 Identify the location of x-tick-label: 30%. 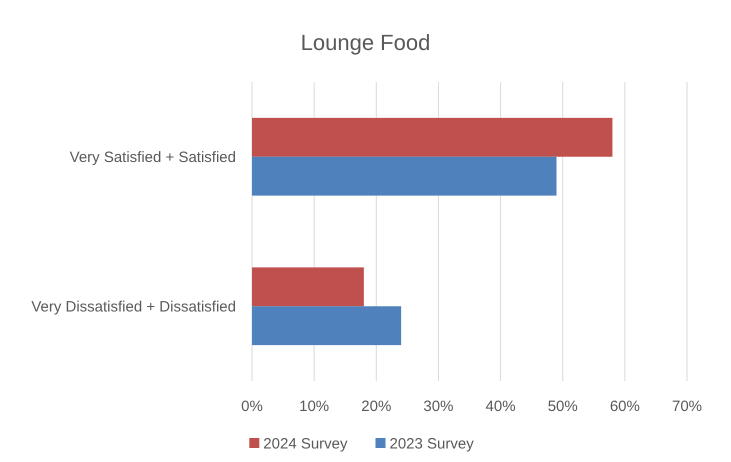
(438, 406).